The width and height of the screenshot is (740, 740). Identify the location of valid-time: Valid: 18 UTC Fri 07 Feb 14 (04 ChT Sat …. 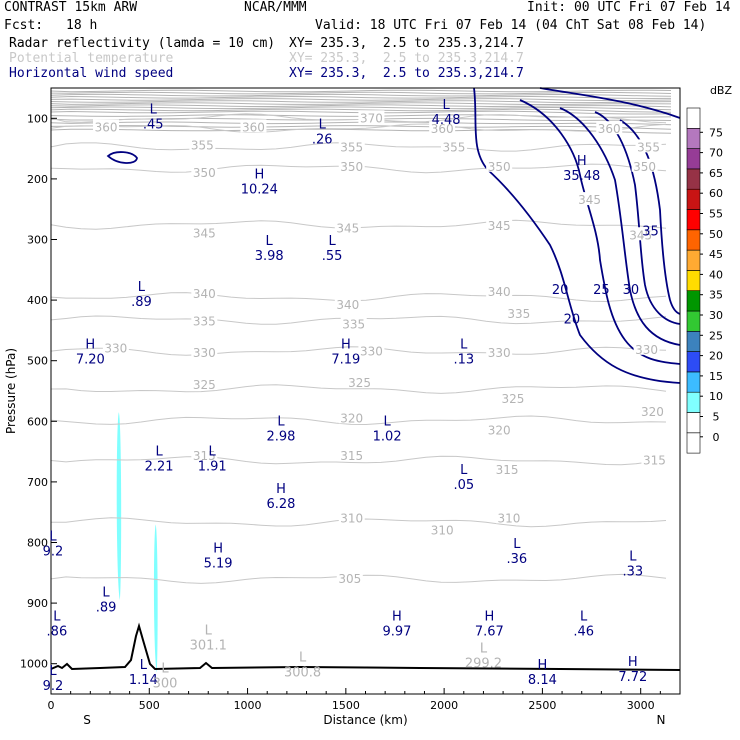
(511, 25).